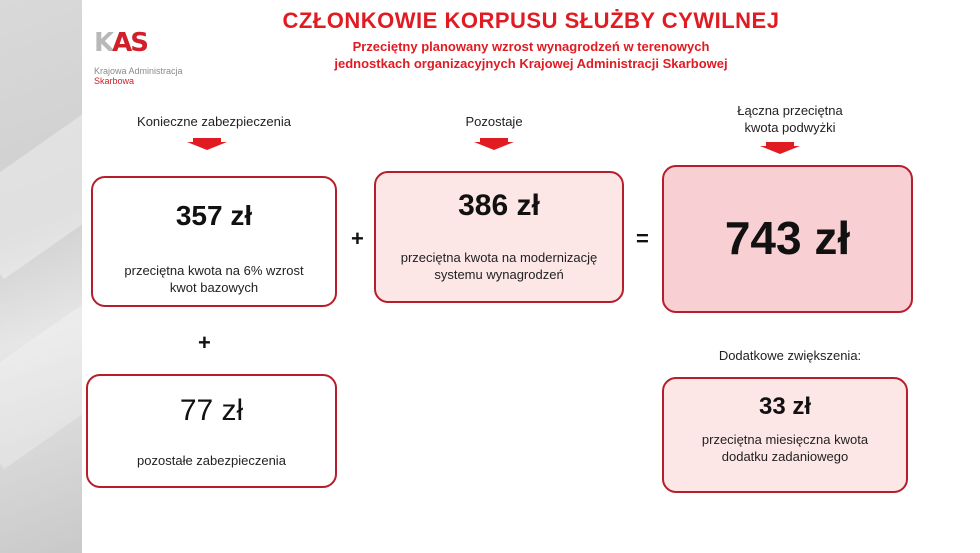 Image resolution: width=980 pixels, height=553 pixels. I want to click on logo-mark-as: AS, so click(130, 43).